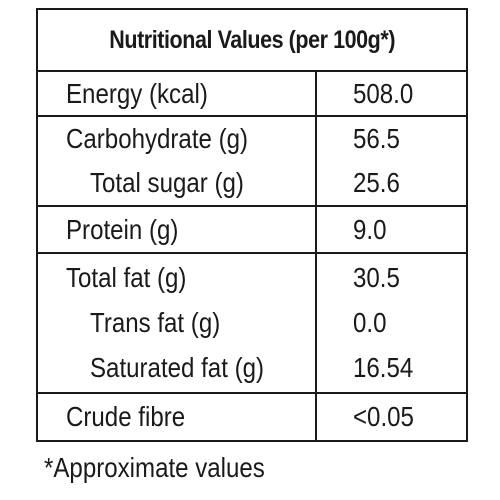 This screenshot has height=500, width=500. What do you see at coordinates (370, 322) in the screenshot?
I see `nutrient-value: 0.0` at bounding box center [370, 322].